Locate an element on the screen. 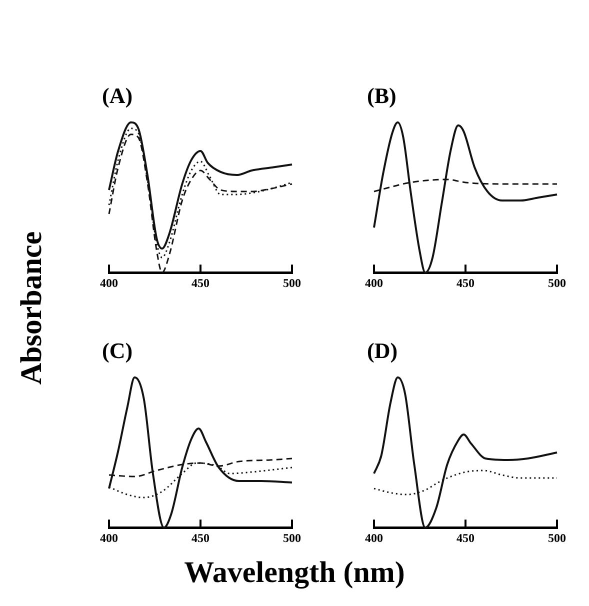 Image resolution: width=589 pixels, height=606 pixels. chart-title: (C) is located at coordinates (117, 350).